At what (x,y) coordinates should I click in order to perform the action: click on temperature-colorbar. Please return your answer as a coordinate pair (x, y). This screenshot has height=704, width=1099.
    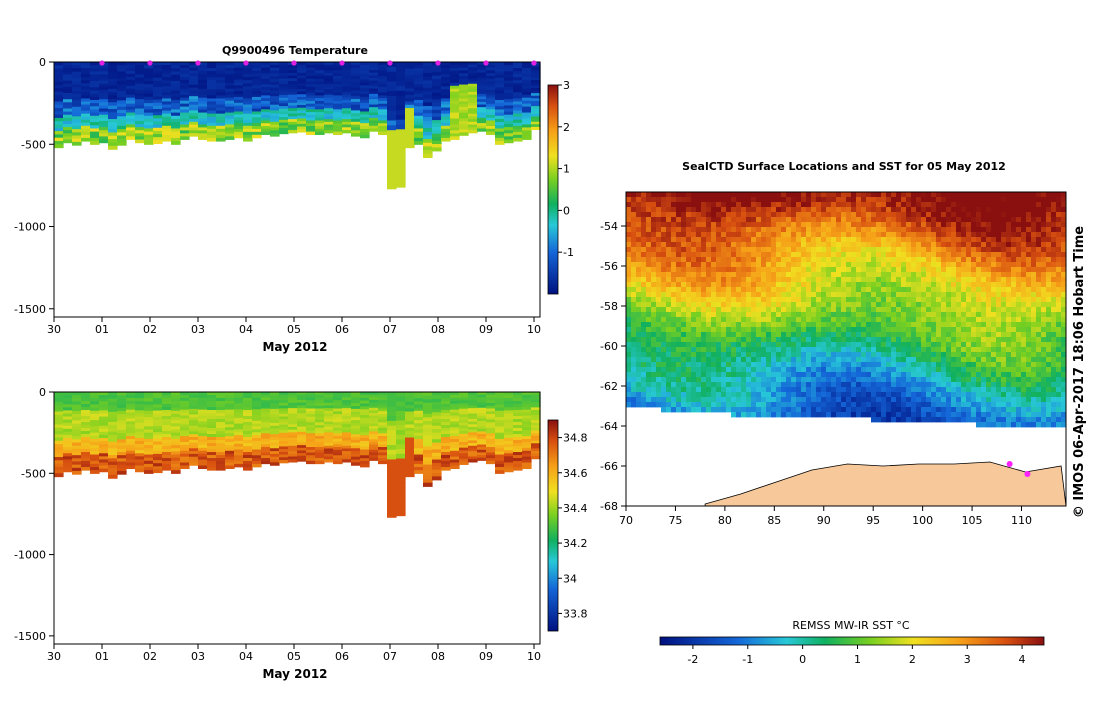
    Looking at the image, I should click on (553, 189).